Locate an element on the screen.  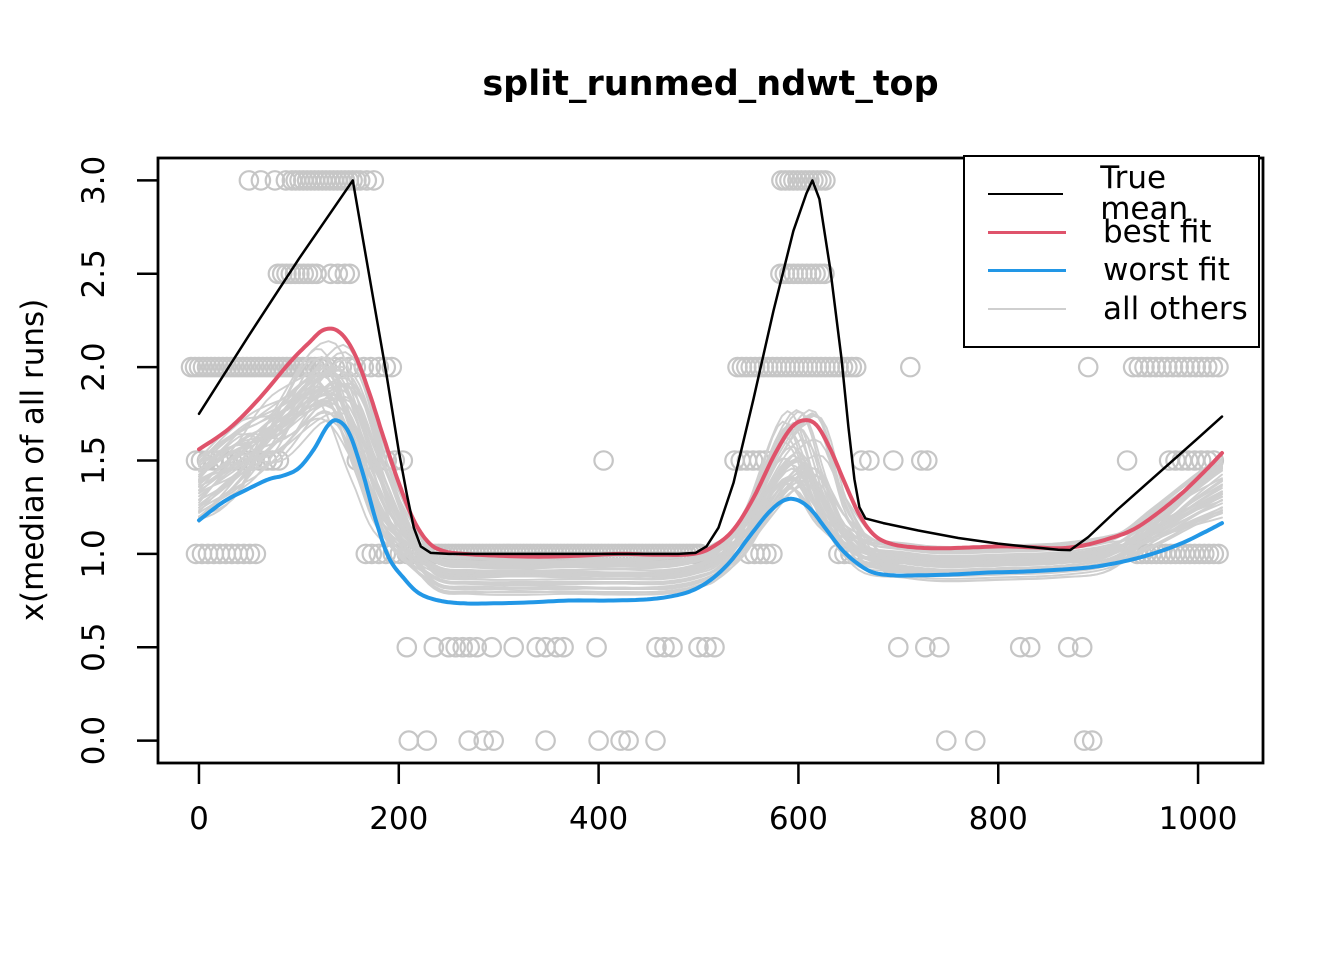
x-tick-label: 800 is located at coordinates (998, 819).